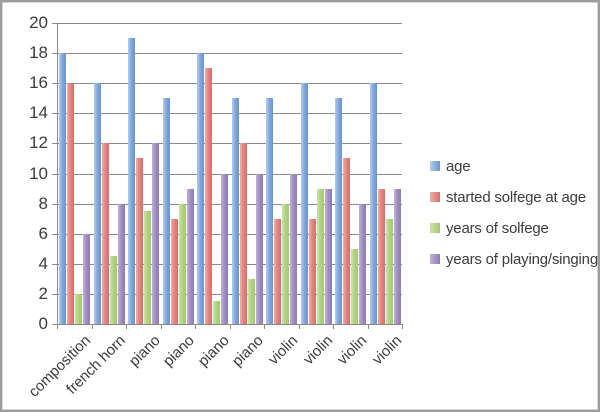 This screenshot has width=600, height=412. I want to click on bar-s1-g7, so click(312, 271).